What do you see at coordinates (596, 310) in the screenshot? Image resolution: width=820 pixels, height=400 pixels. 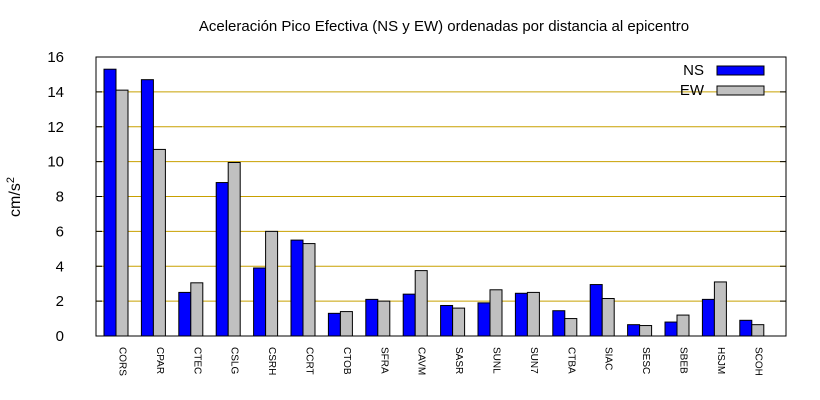 I see `bar-ns-siac` at bounding box center [596, 310].